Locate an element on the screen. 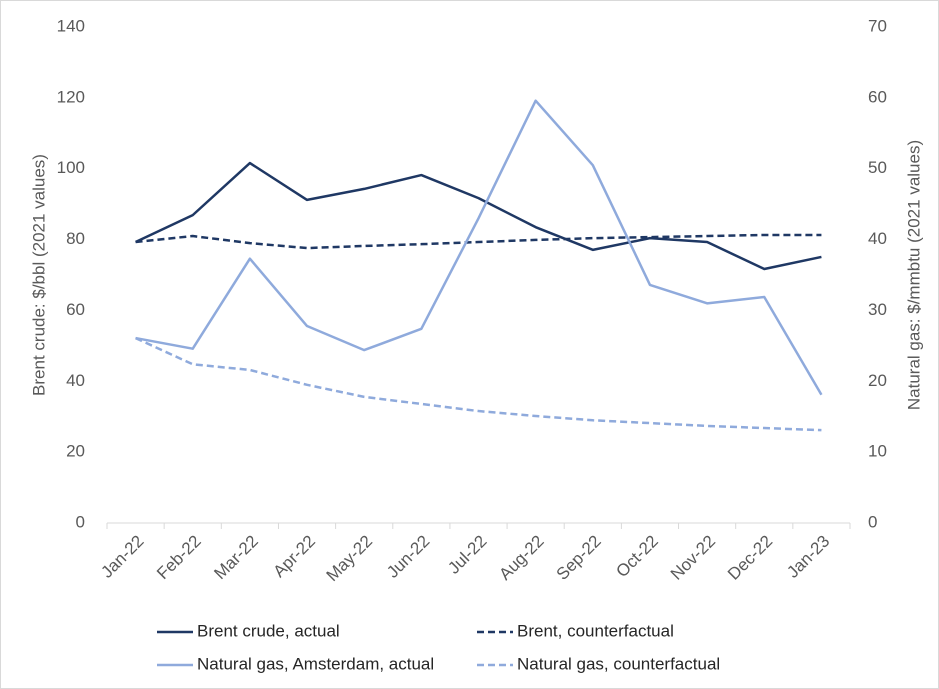  y2-tick-label: 50 is located at coordinates (877, 167).